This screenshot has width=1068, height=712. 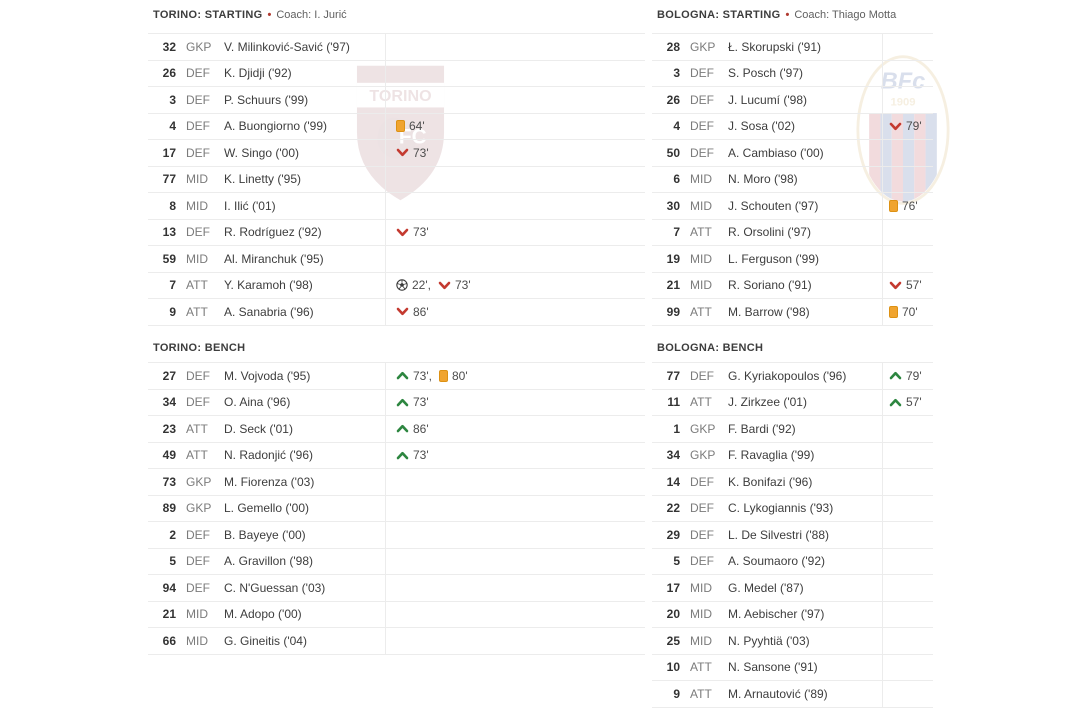 I want to click on goal-icon, so click(x=402, y=285).